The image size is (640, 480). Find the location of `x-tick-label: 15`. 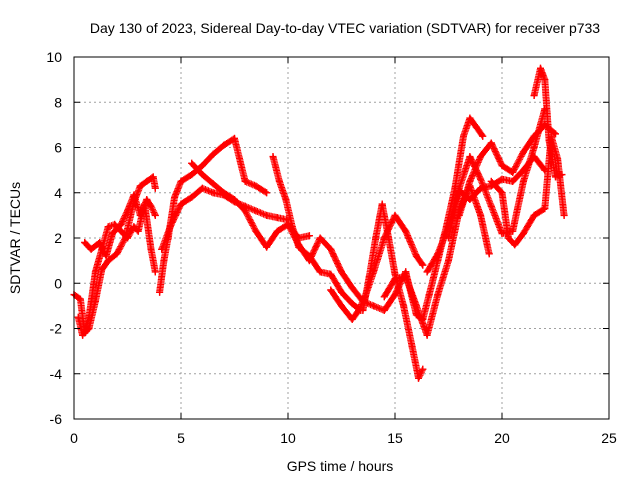

x-tick-label: 15 is located at coordinates (395, 438).